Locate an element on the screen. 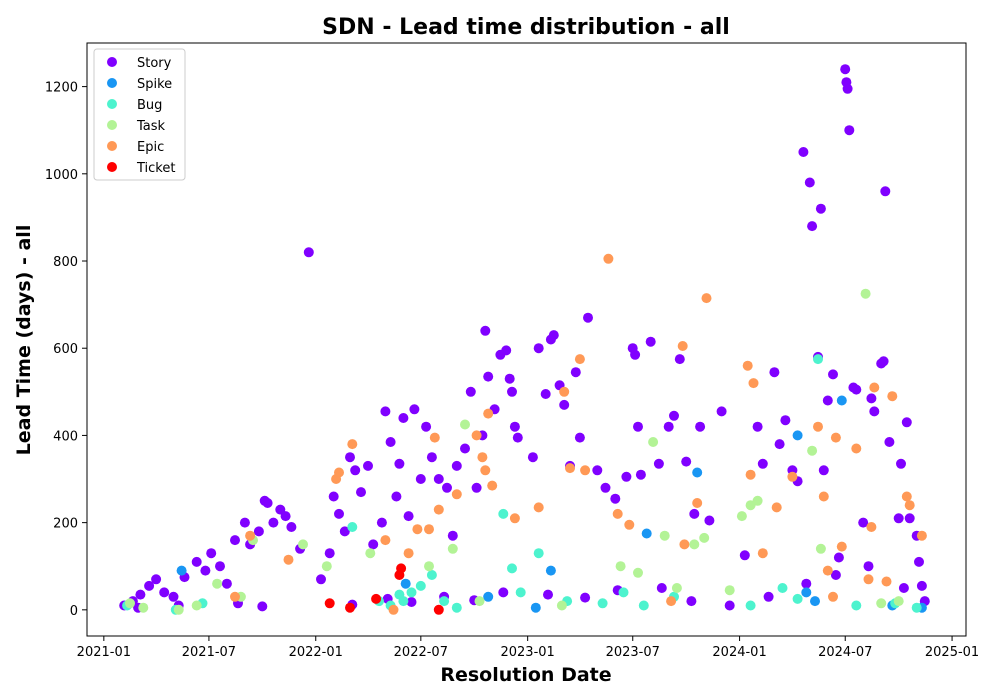 The height and width of the screenshot is (700, 1000). y-axis-label: Lead Time (days) - all is located at coordinates (24, 340).